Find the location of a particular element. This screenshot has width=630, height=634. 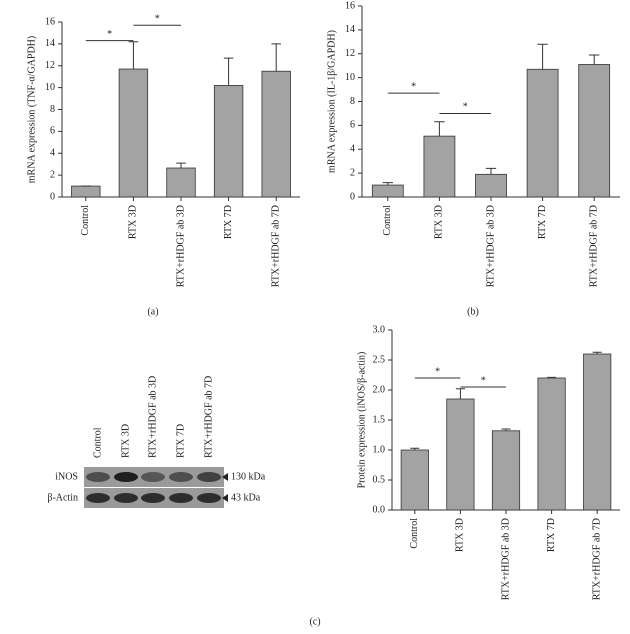

row-label: β-Actin is located at coordinates (62, 497).